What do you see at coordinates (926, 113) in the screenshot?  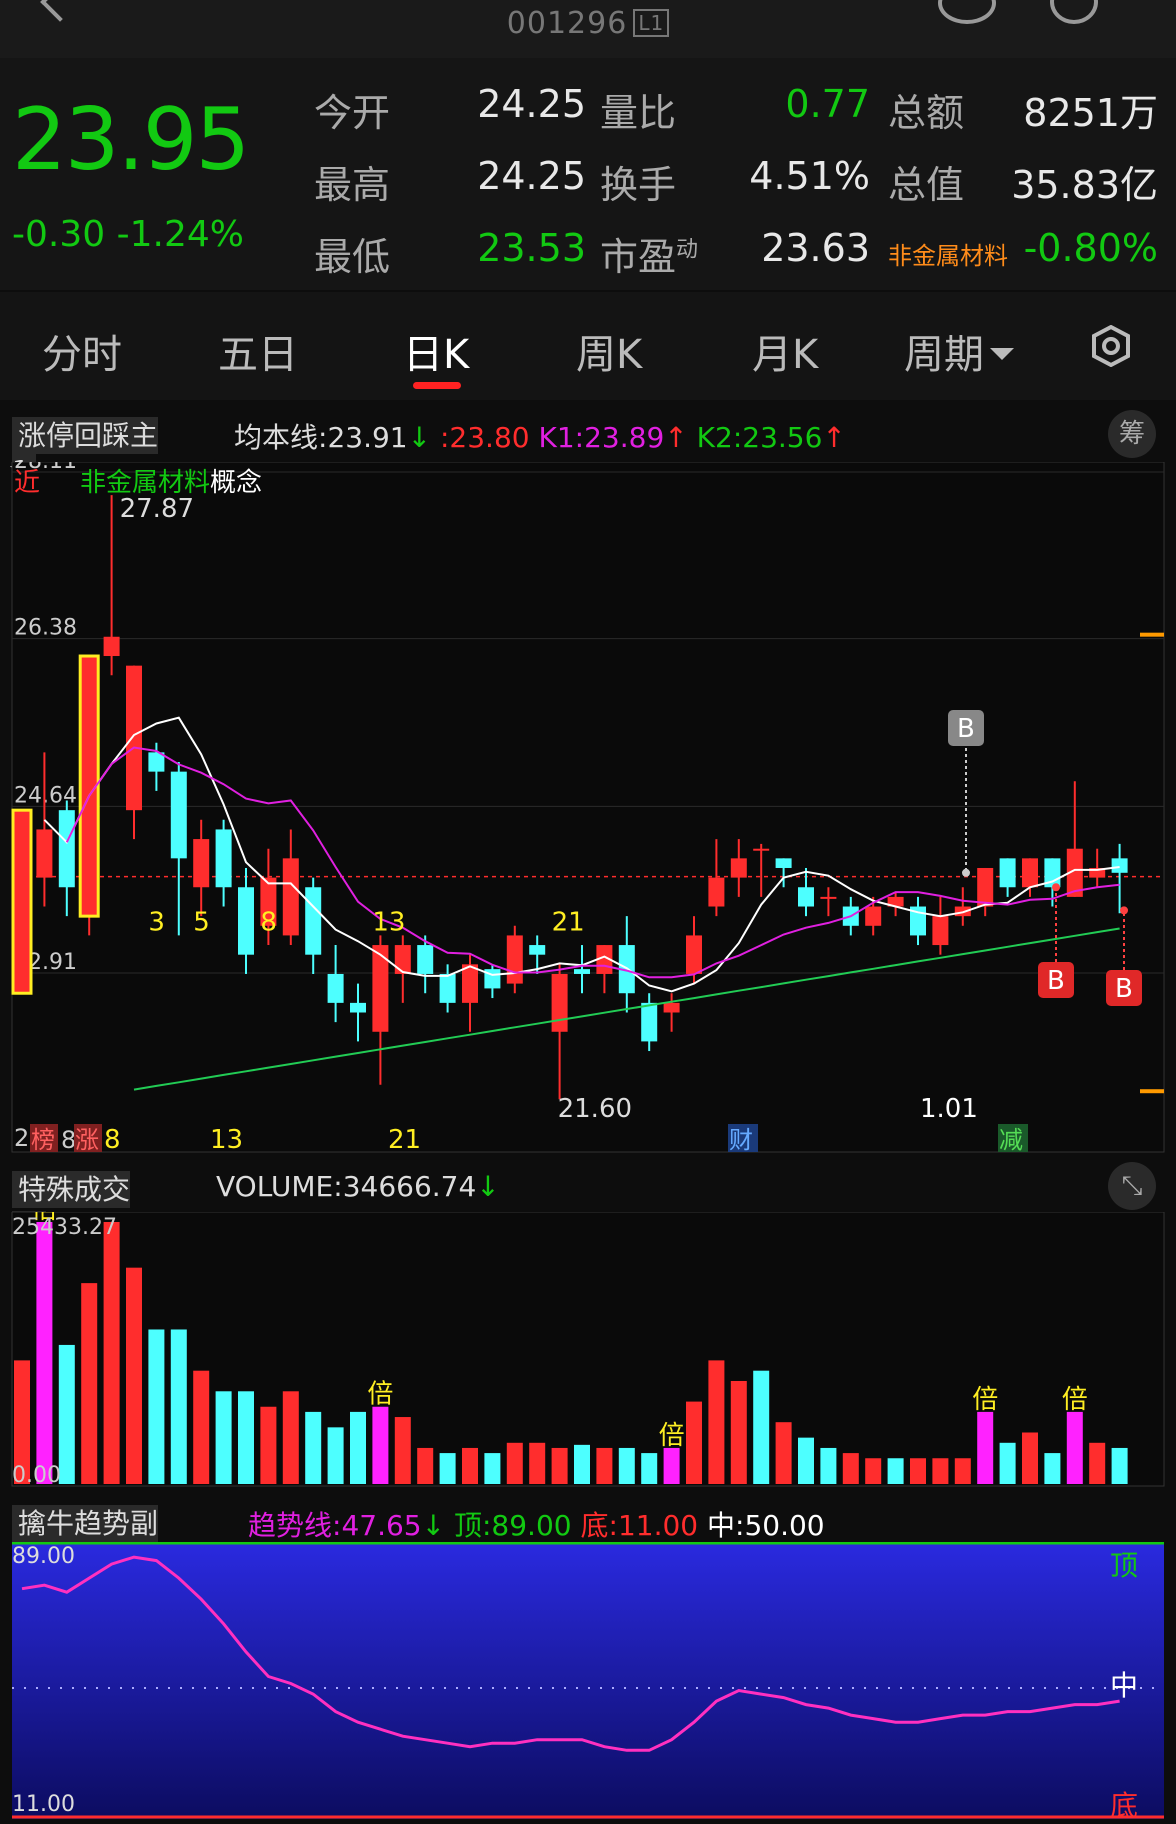 I see `amount-label: 总额` at bounding box center [926, 113].